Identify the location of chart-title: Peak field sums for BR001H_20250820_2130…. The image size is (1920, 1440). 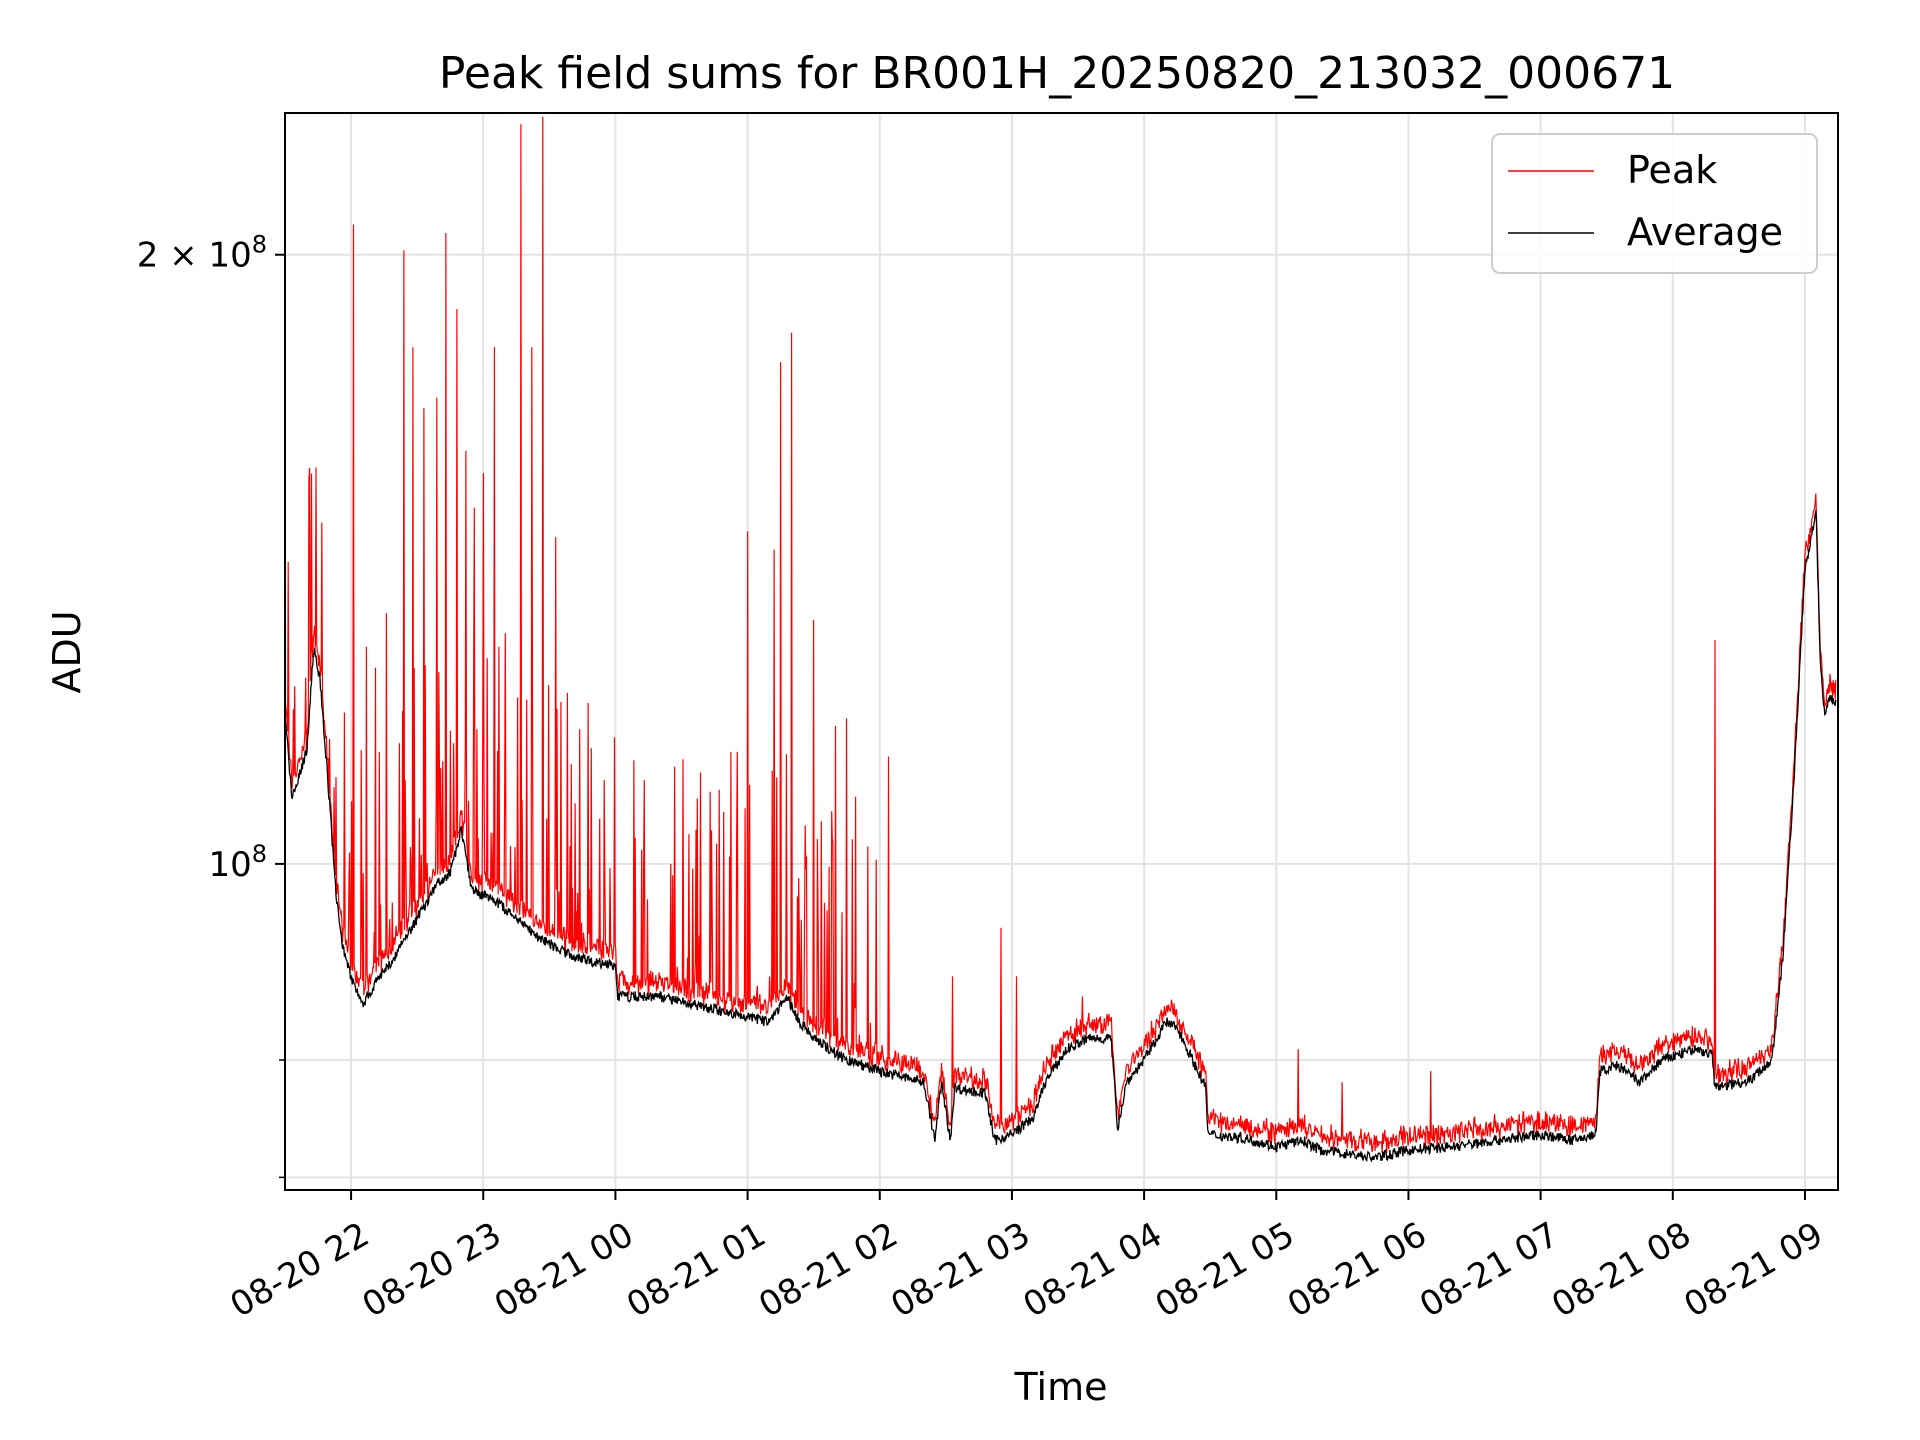
(1057, 73).